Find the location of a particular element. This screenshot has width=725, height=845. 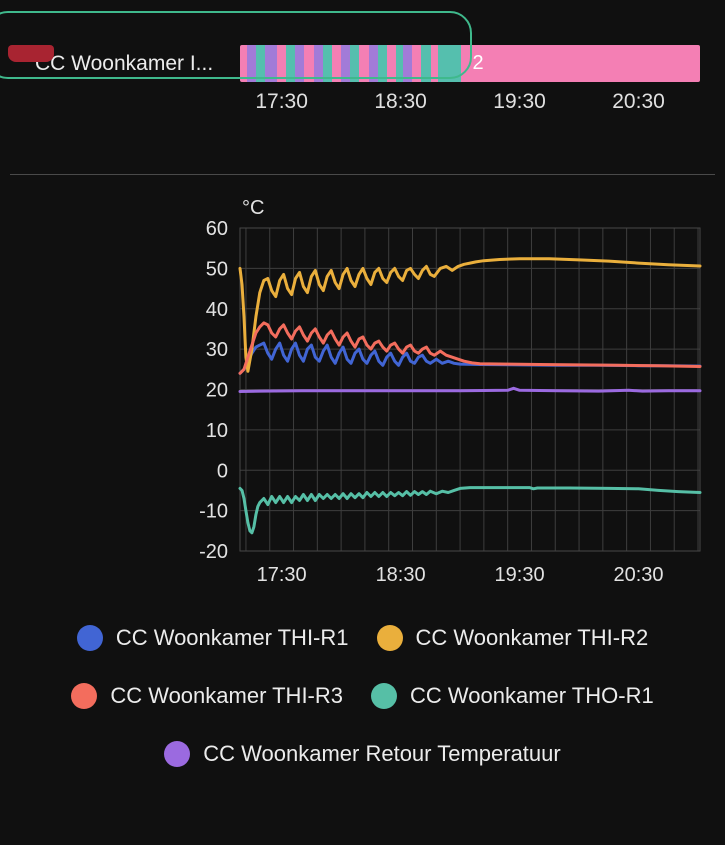

chart-unit-label: °C is located at coordinates (253, 208).